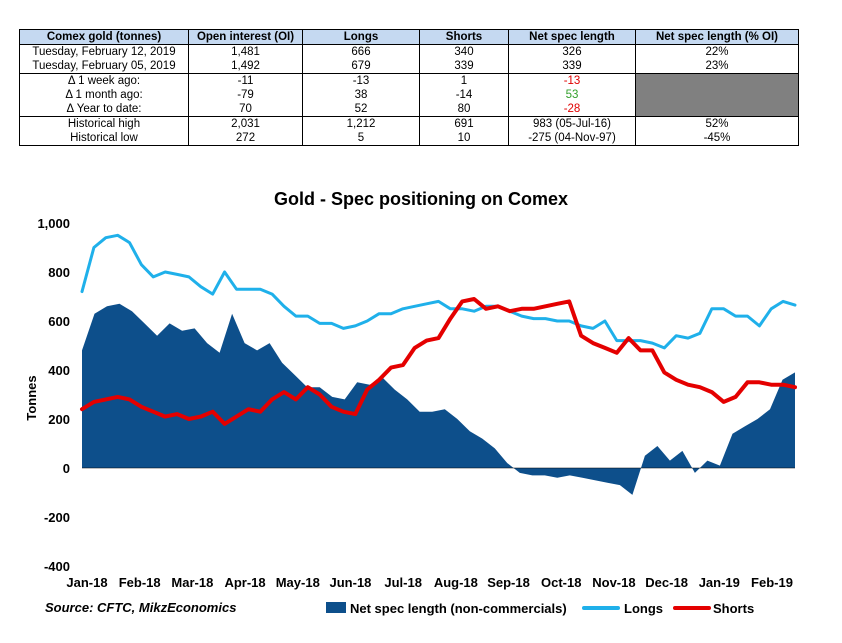  Describe the element at coordinates (140, 607) in the screenshot. I see `source-note: Source: CFTC, MikzEconomics` at that location.